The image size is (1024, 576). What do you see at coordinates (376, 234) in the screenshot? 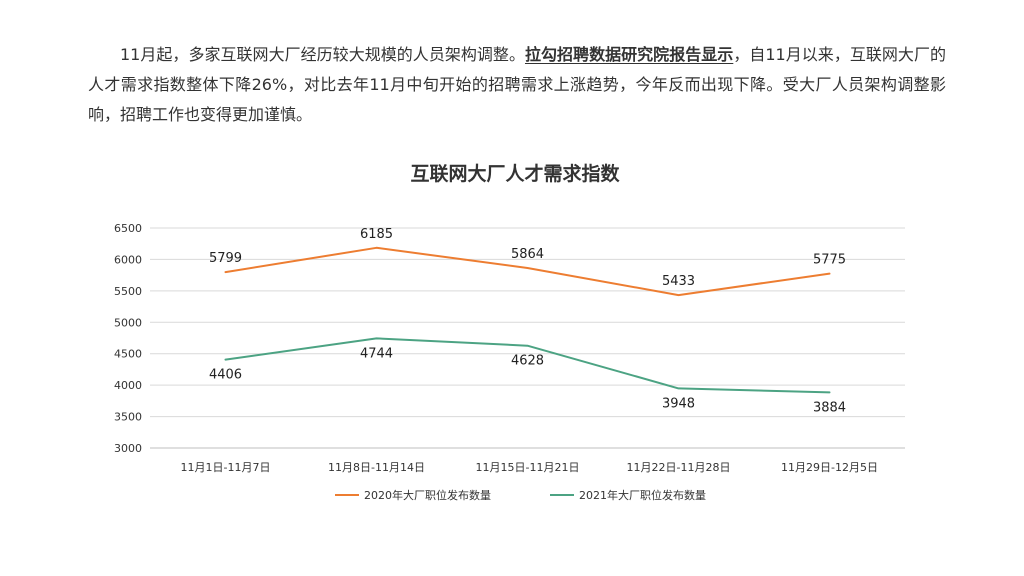
I see `data-label: 6185` at bounding box center [376, 234].